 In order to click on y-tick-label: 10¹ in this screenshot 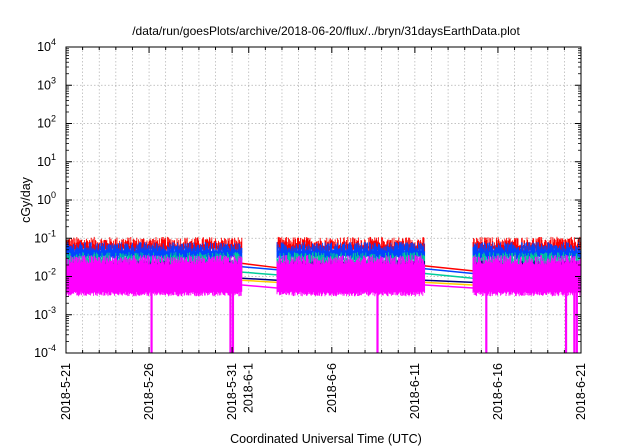, I will do `click(46, 160)`.